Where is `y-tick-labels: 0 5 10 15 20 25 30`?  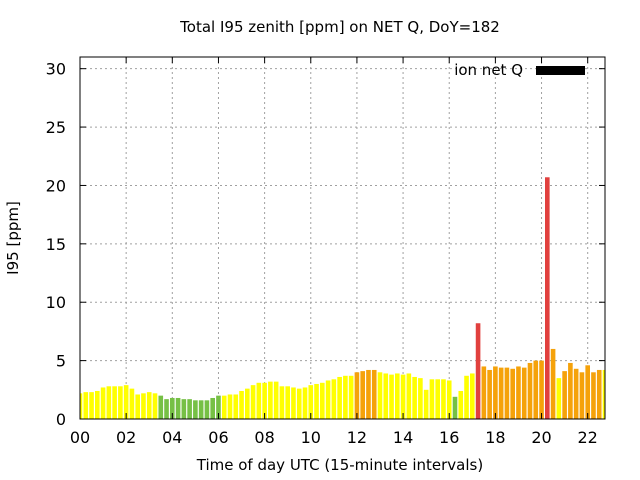
y-tick-labels: 0 5 10 15 20 25 30 is located at coordinates (56, 244).